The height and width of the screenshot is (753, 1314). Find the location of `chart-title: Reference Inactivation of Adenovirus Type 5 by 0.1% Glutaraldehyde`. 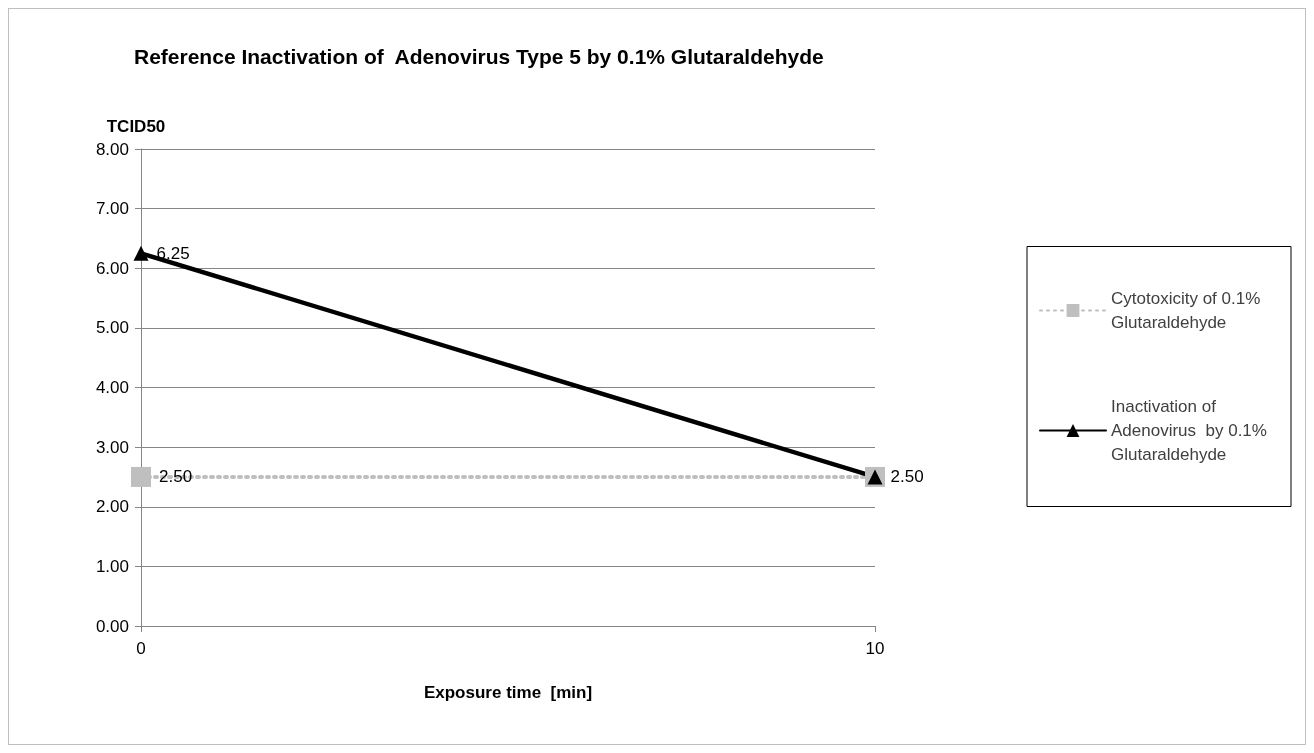

chart-title: Reference Inactivation of Adenovirus Type 5 by 0.1% Glutaraldehyde is located at coordinates (479, 56).